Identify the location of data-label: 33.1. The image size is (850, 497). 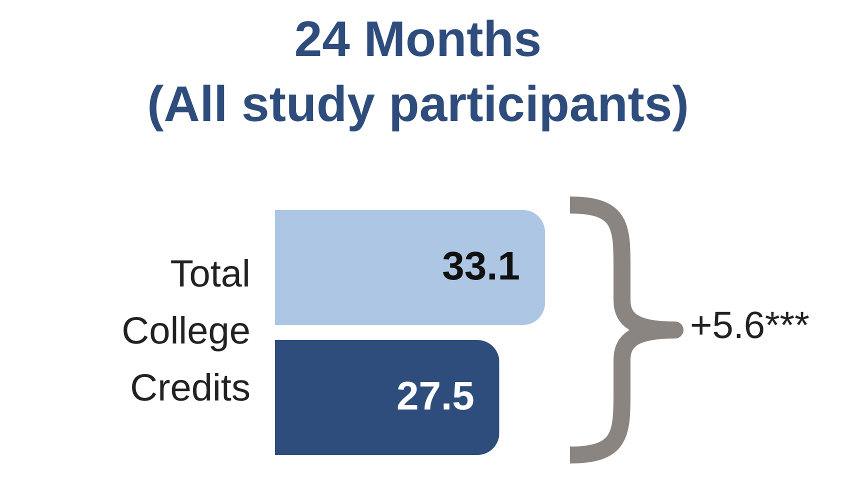
(481, 266).